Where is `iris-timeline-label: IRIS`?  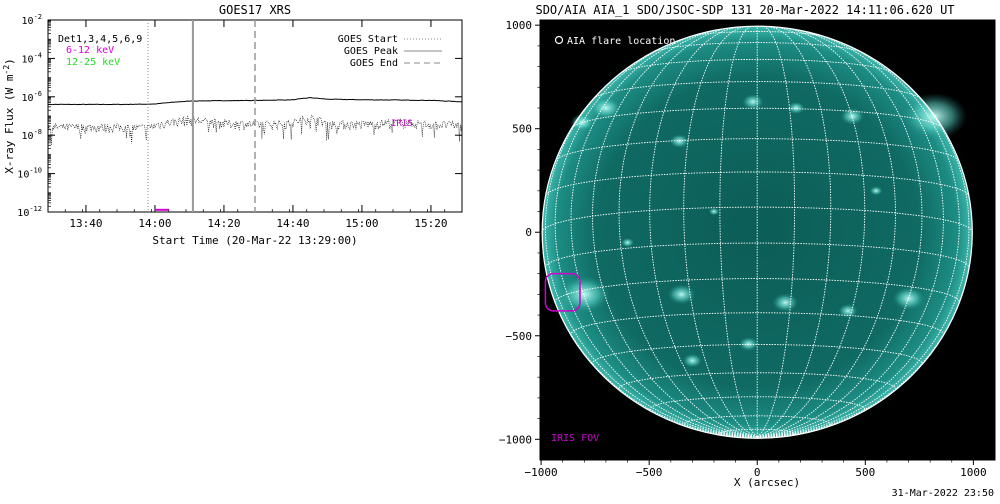 iris-timeline-label: IRIS is located at coordinates (402, 124).